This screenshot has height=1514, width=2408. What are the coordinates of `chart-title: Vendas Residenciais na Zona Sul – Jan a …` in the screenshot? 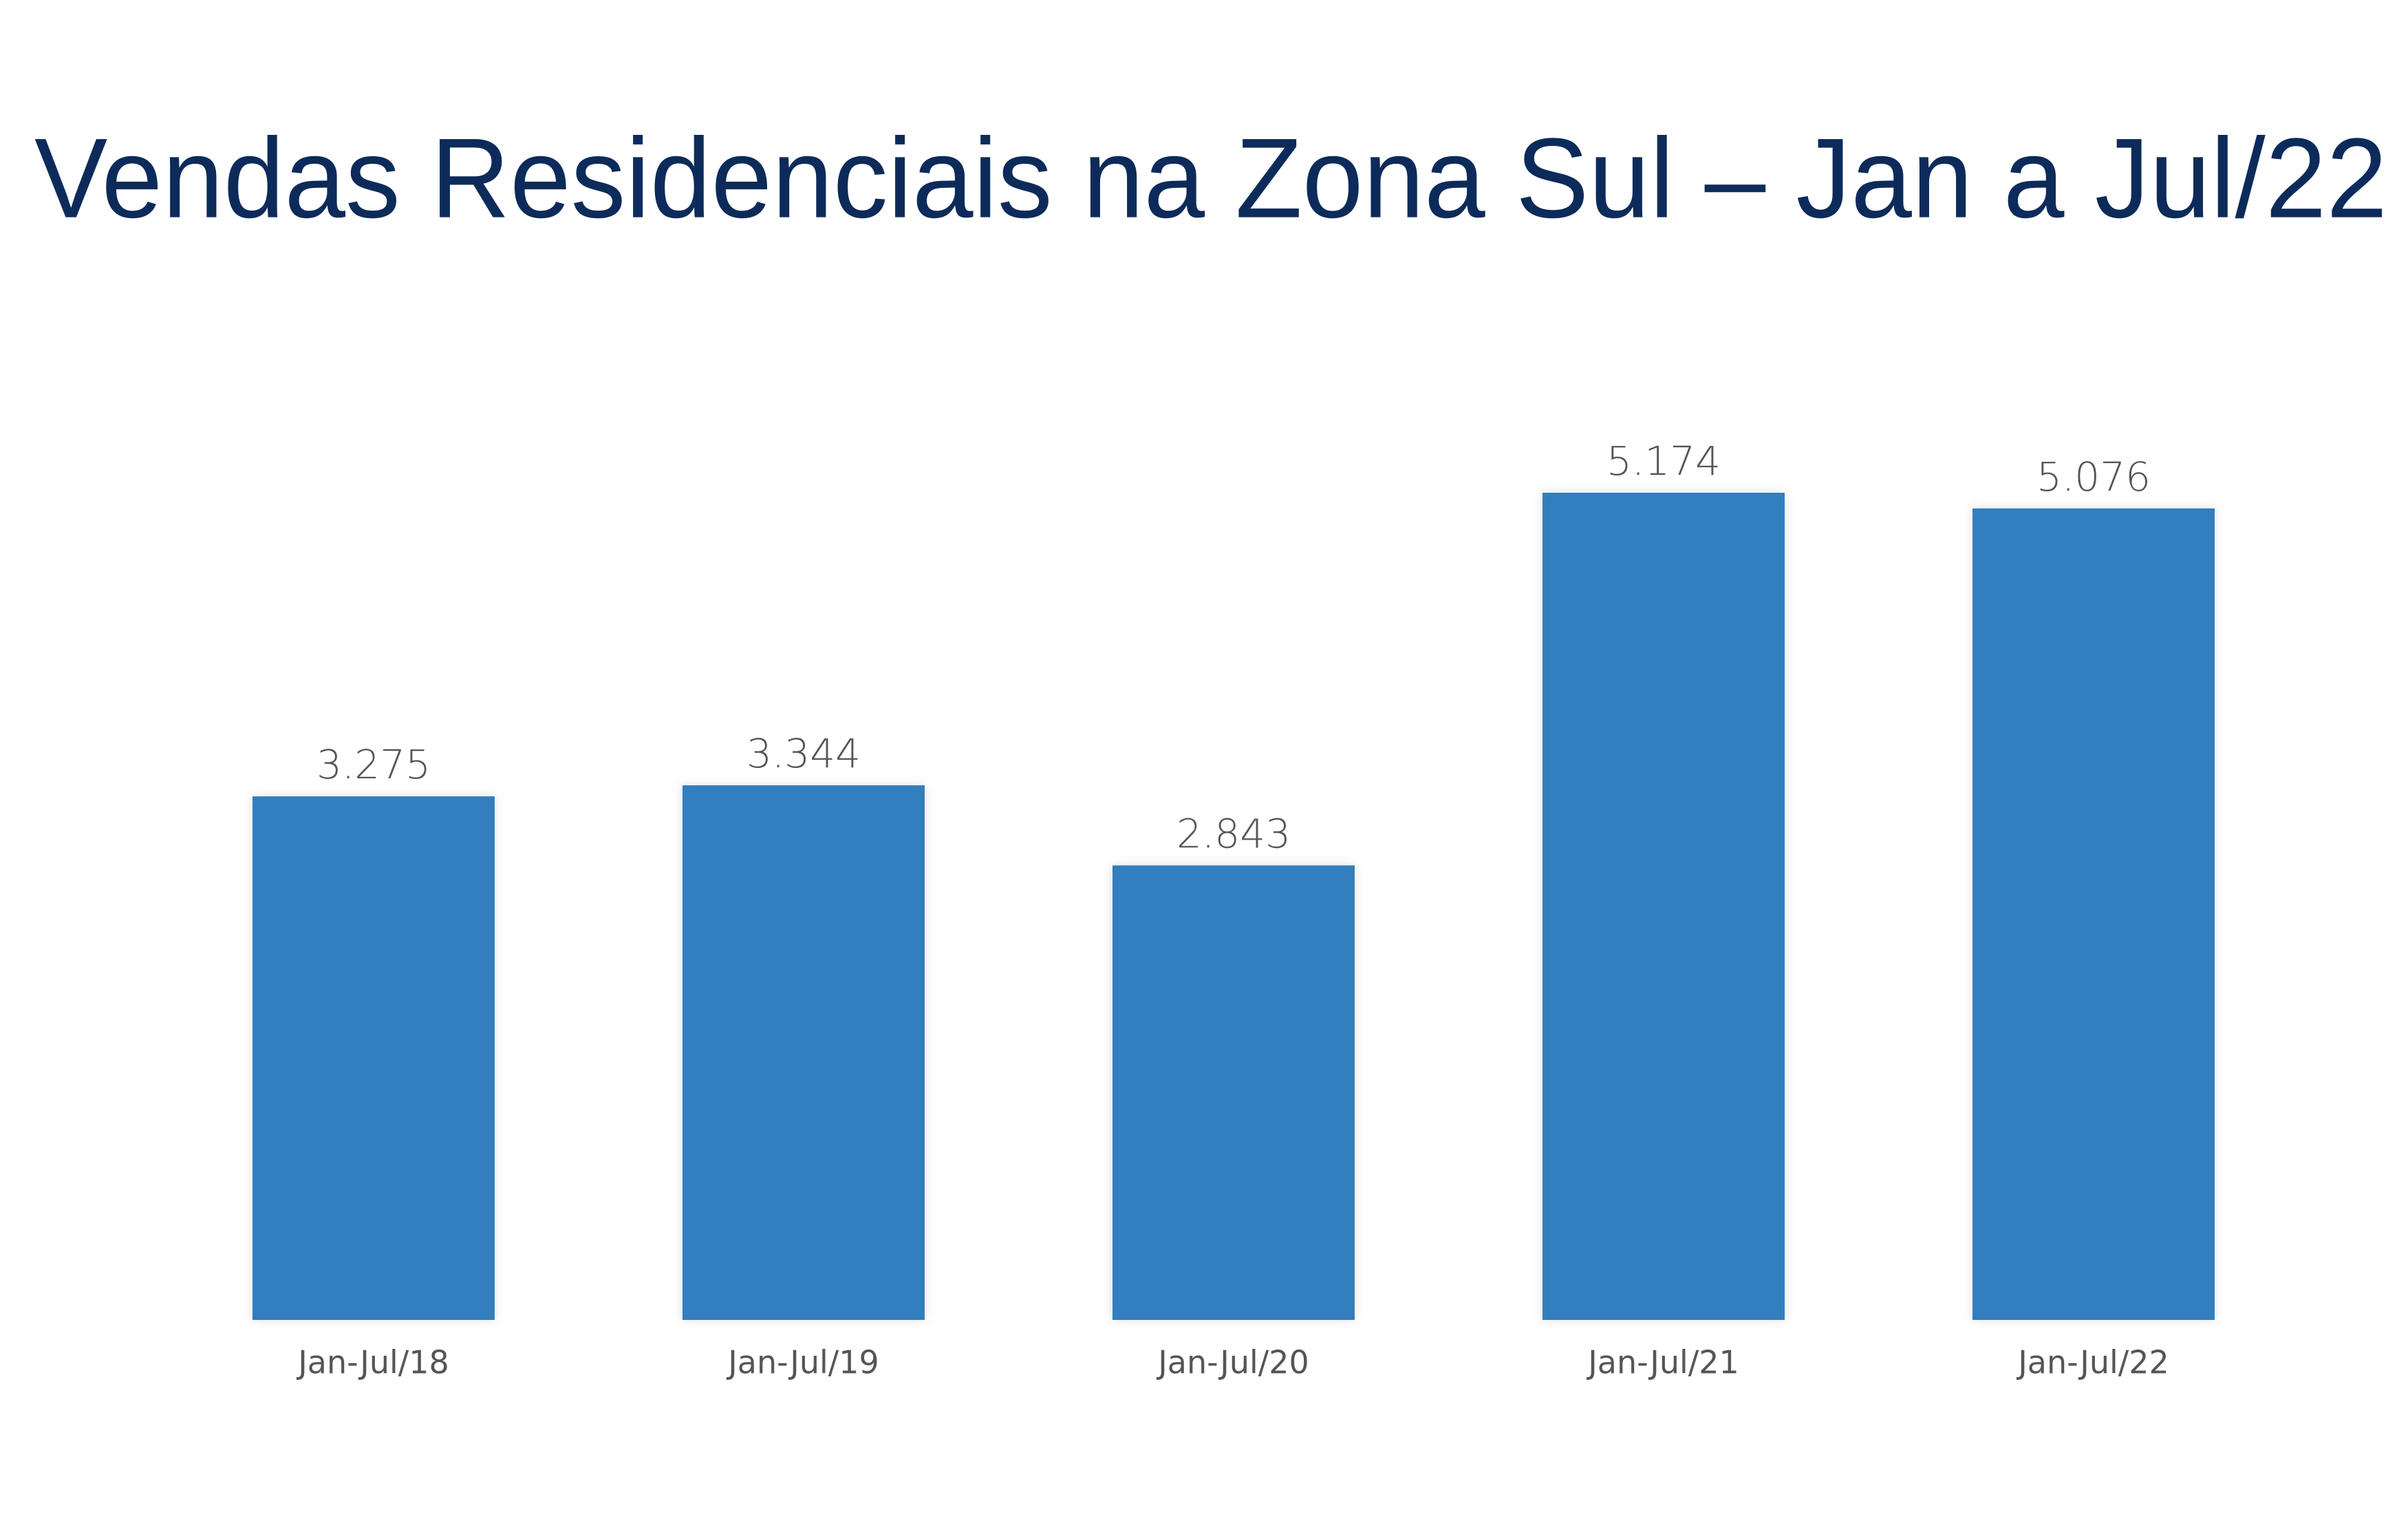 It's located at (1210, 178).